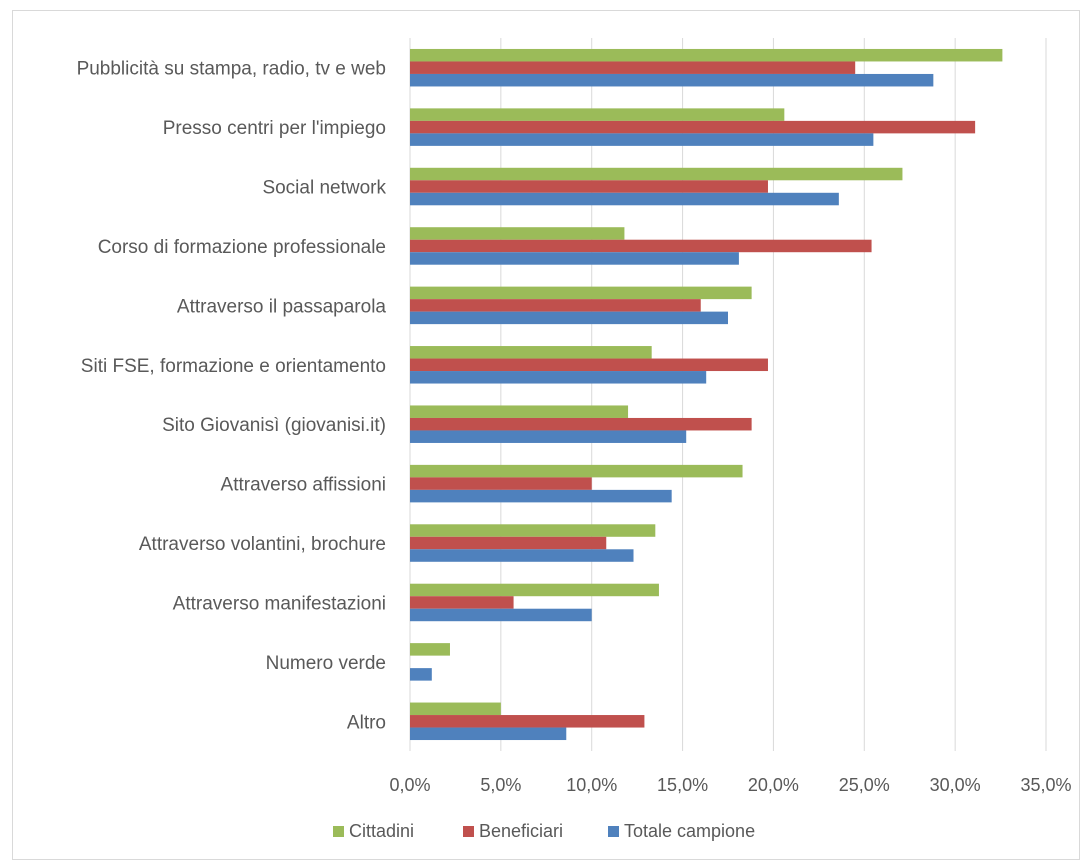 The image size is (1091, 868). What do you see at coordinates (381, 831) in the screenshot?
I see `legend-label: Cittadini` at bounding box center [381, 831].